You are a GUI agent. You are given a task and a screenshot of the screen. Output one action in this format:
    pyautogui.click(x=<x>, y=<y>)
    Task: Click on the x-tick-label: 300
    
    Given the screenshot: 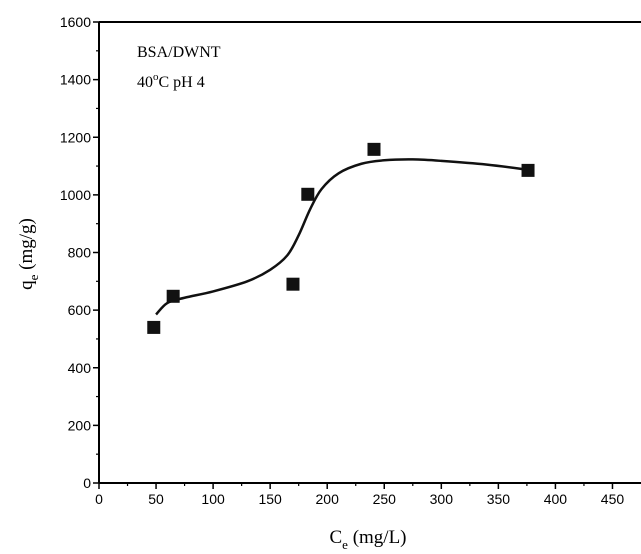 What is the action you would take?
    pyautogui.click(x=442, y=499)
    